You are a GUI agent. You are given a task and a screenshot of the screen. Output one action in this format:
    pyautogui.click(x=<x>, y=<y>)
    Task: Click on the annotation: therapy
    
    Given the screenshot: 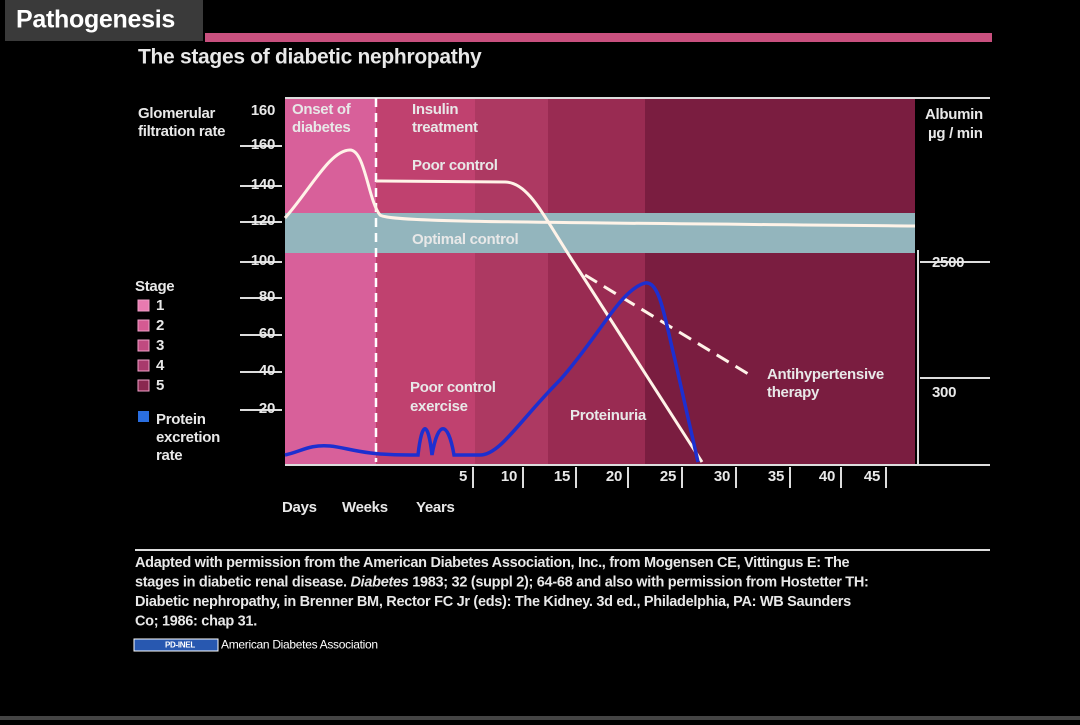 What is the action you would take?
    pyautogui.click(x=793, y=392)
    